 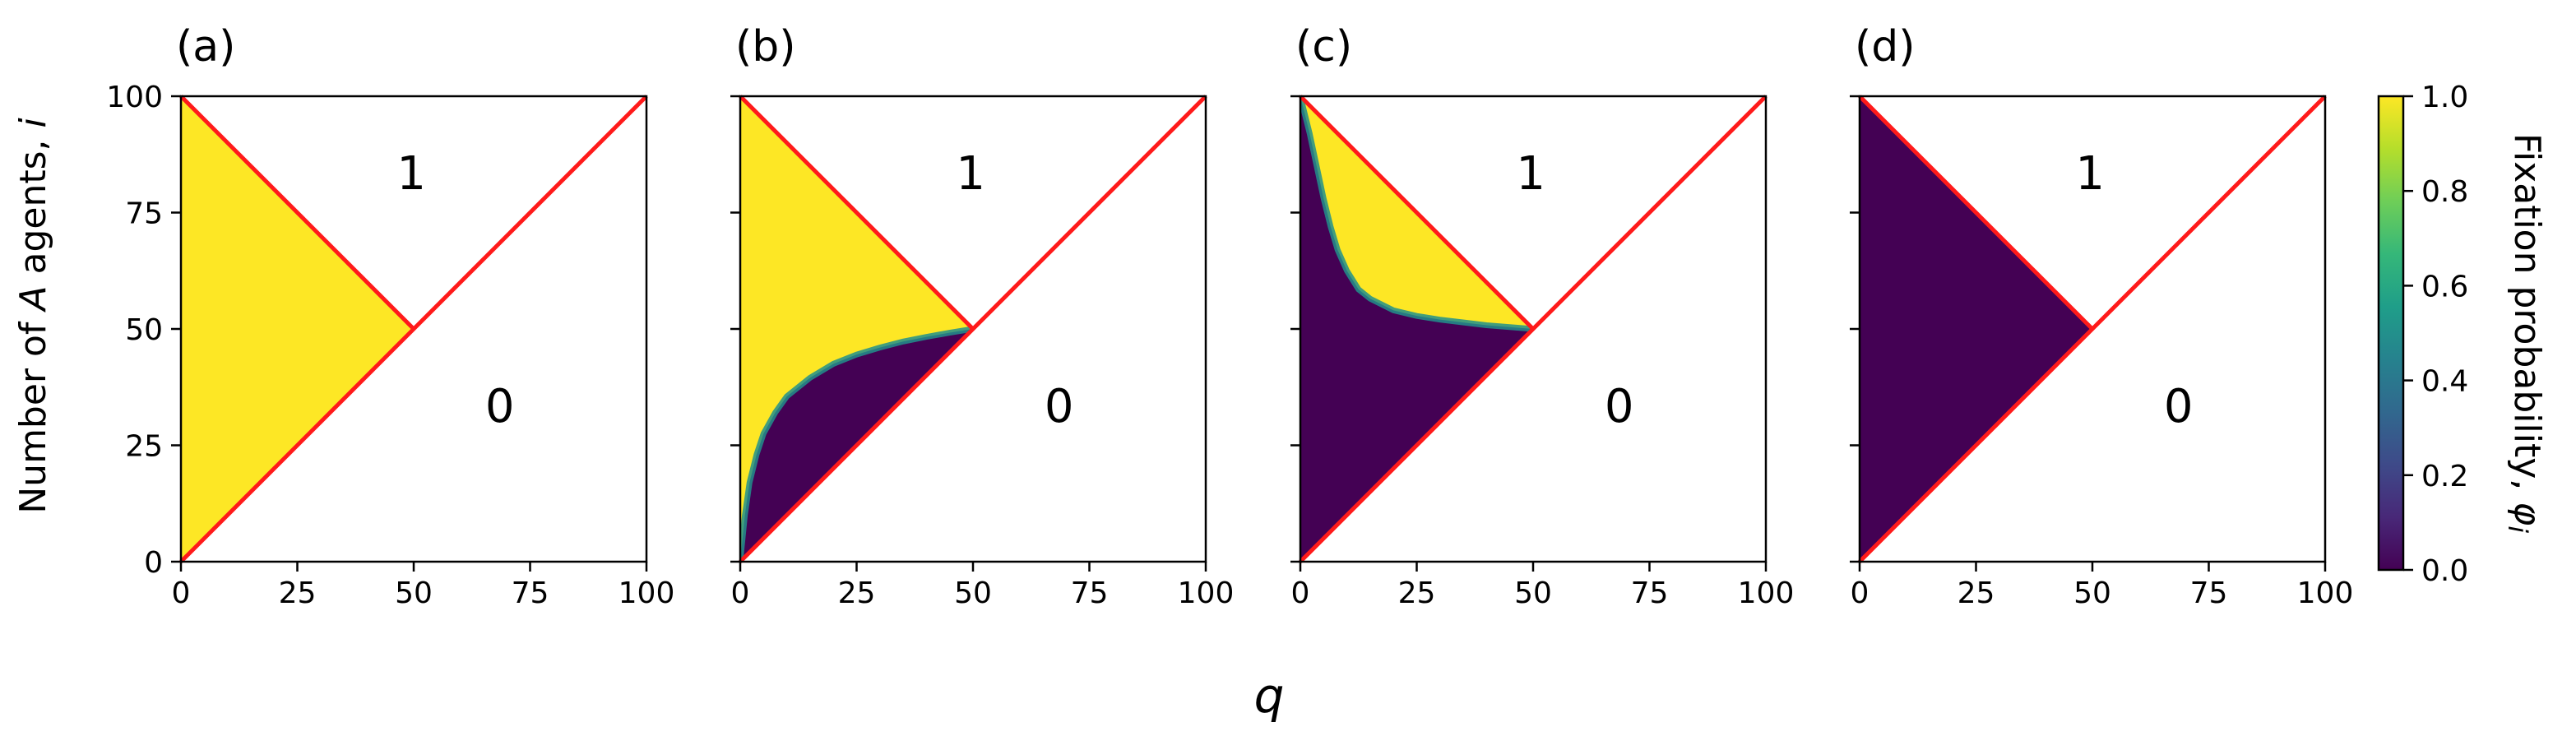 What do you see at coordinates (1324, 47) in the screenshot?
I see `panel-label: (c)` at bounding box center [1324, 47].